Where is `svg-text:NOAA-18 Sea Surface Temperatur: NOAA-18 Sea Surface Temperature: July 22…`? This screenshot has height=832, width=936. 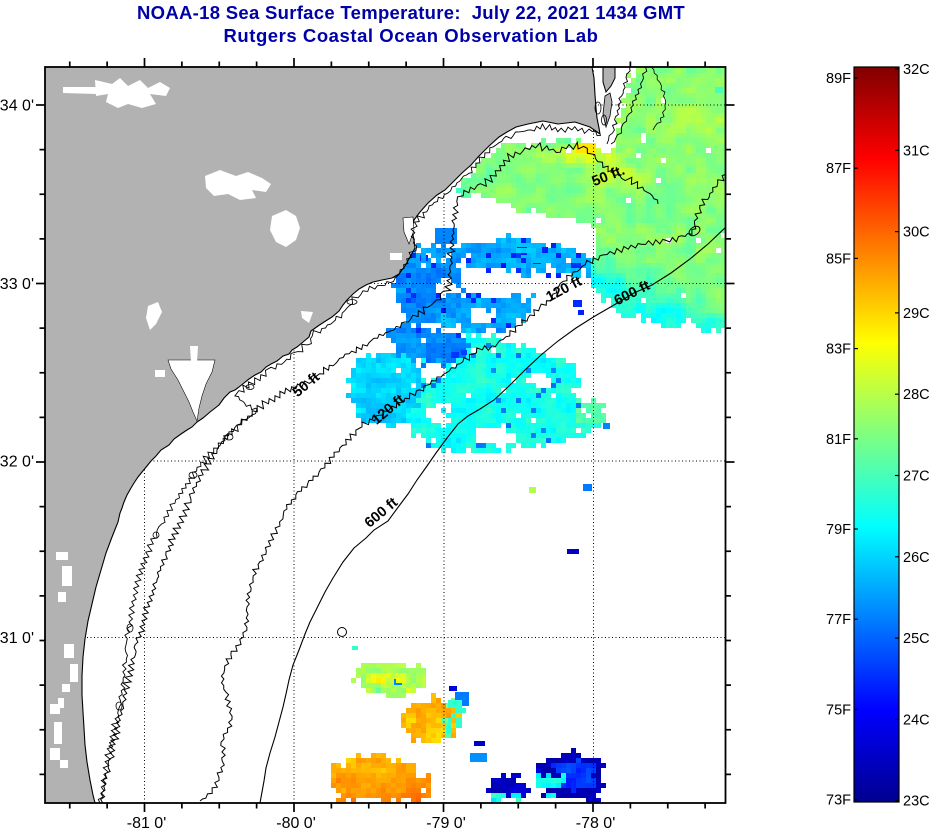
svg-text:NOAA-18 Sea Surface Temperatur: NOAA-18 Sea Surface Temperature: July 22… is located at coordinates (411, 12).